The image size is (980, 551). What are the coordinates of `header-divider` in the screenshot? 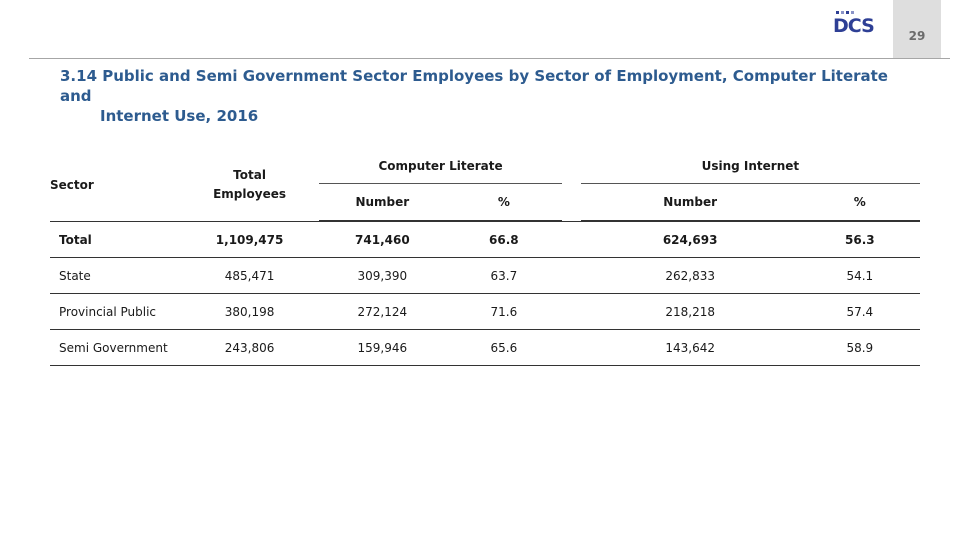 It's located at (489, 58).